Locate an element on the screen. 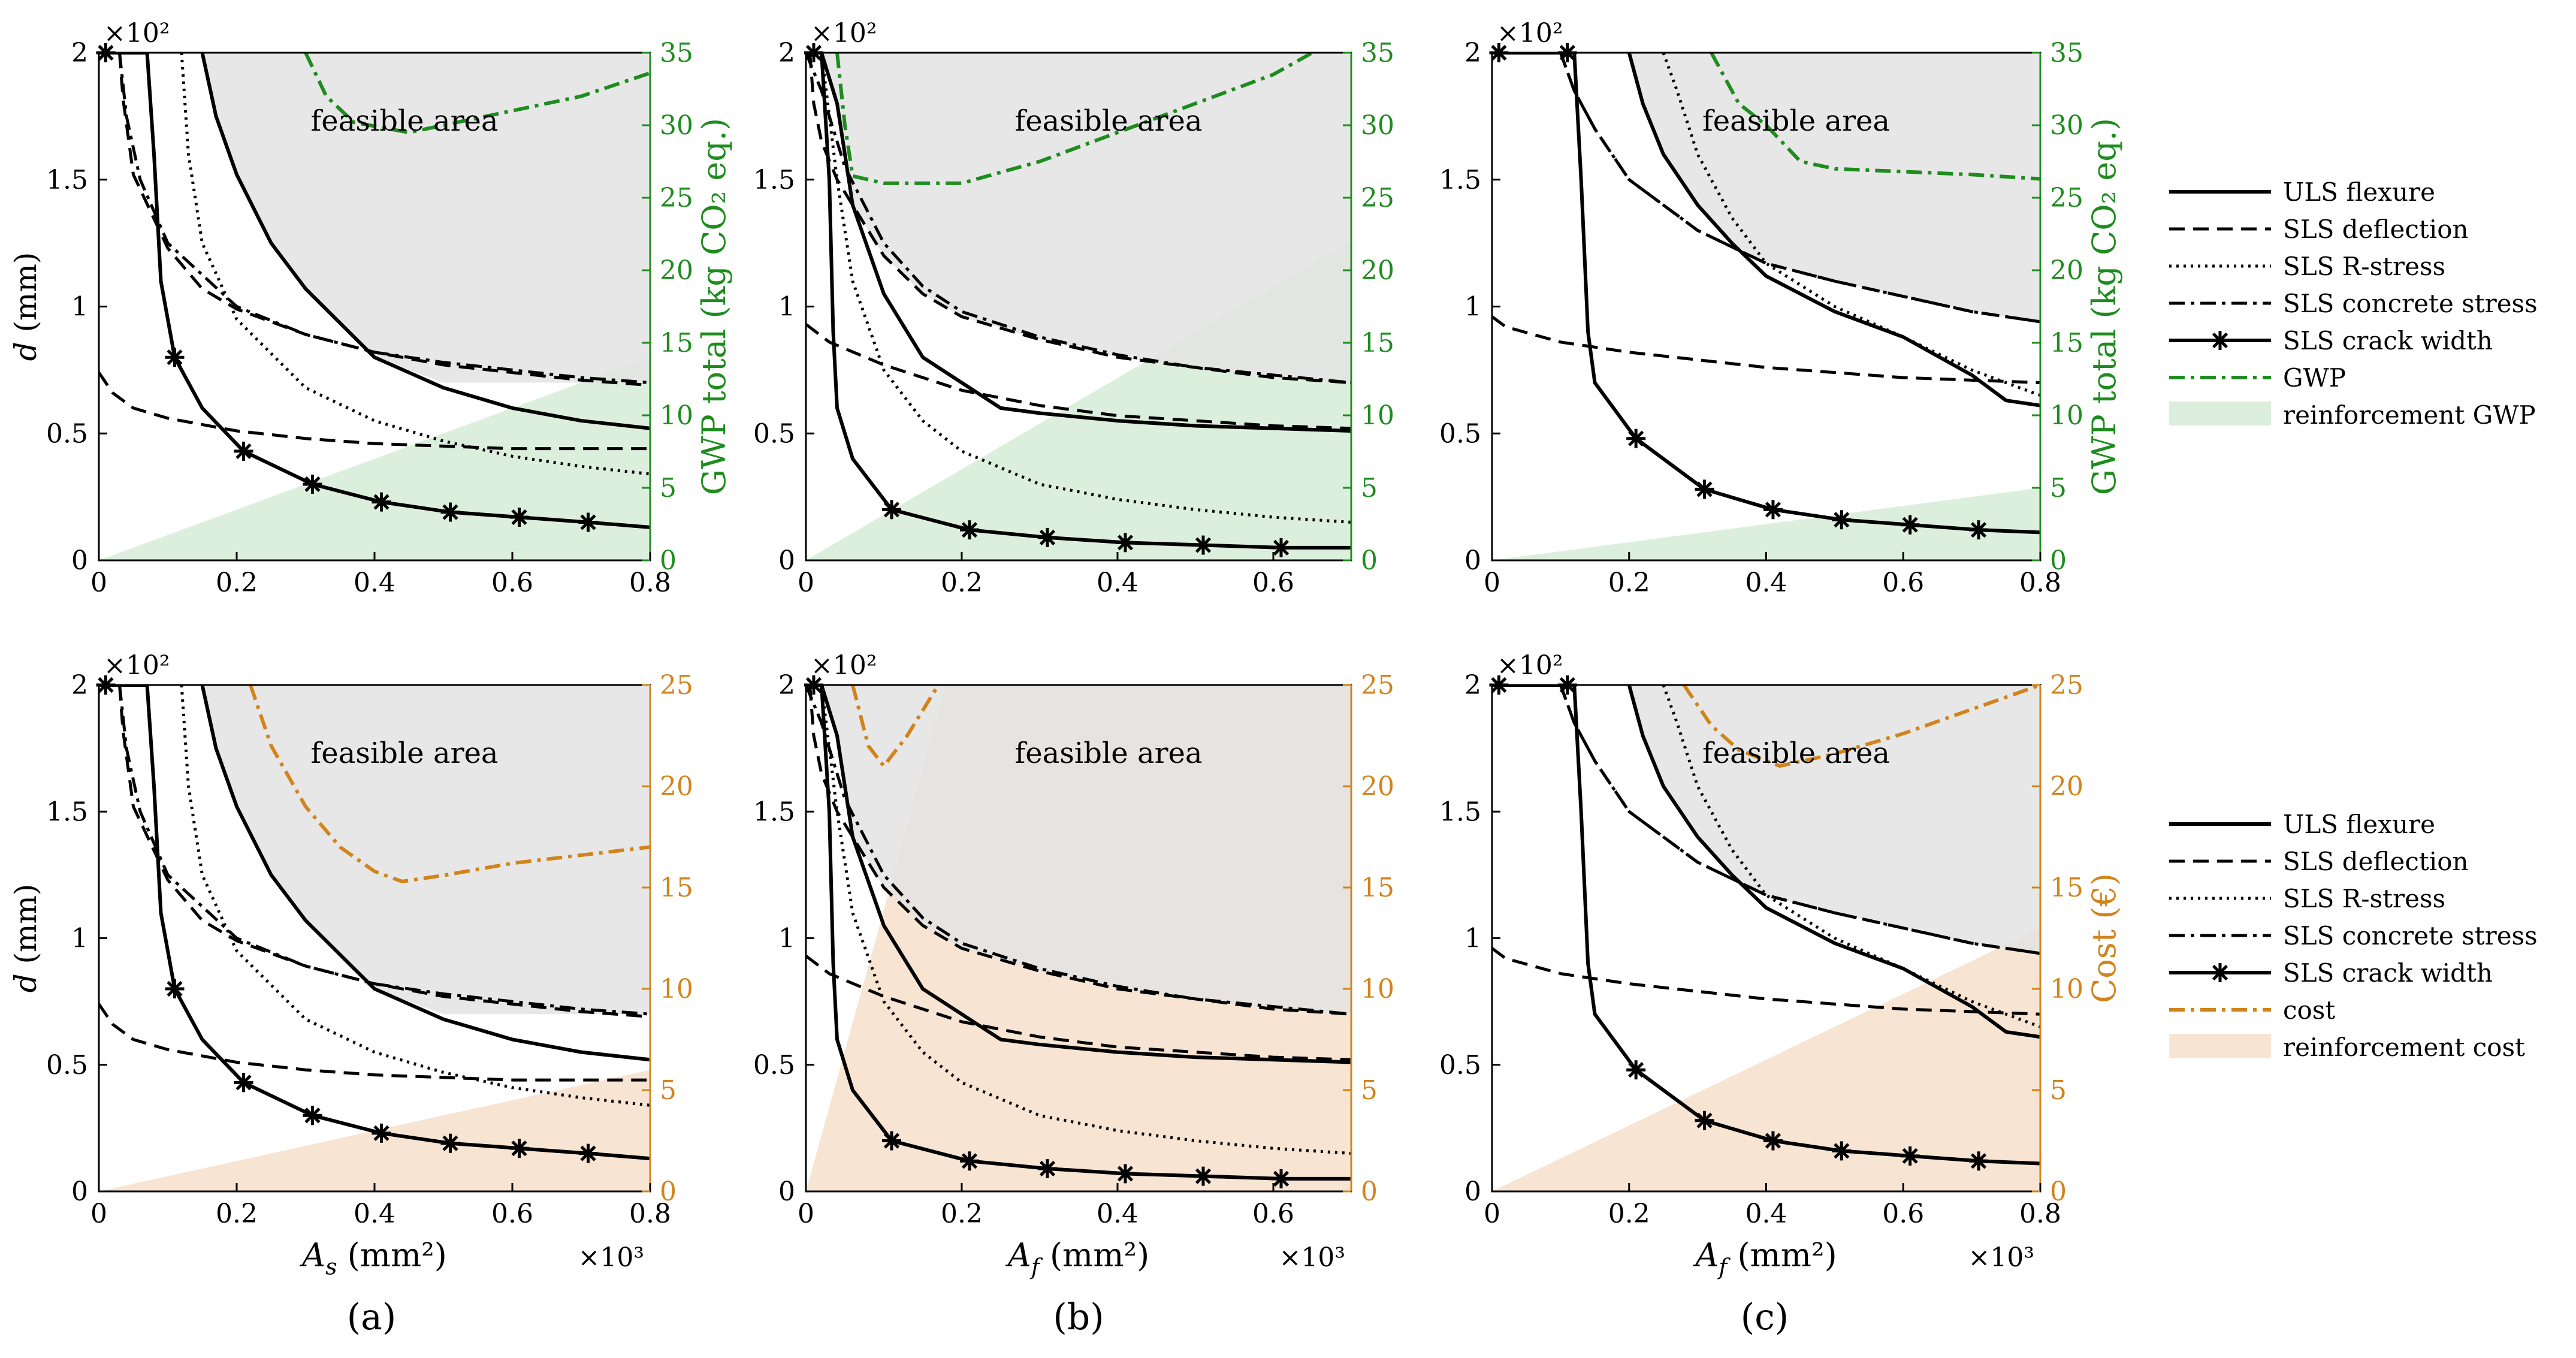 The width and height of the screenshot is (2576, 1358). sls-crack-width-line is located at coordinates (375, 291).